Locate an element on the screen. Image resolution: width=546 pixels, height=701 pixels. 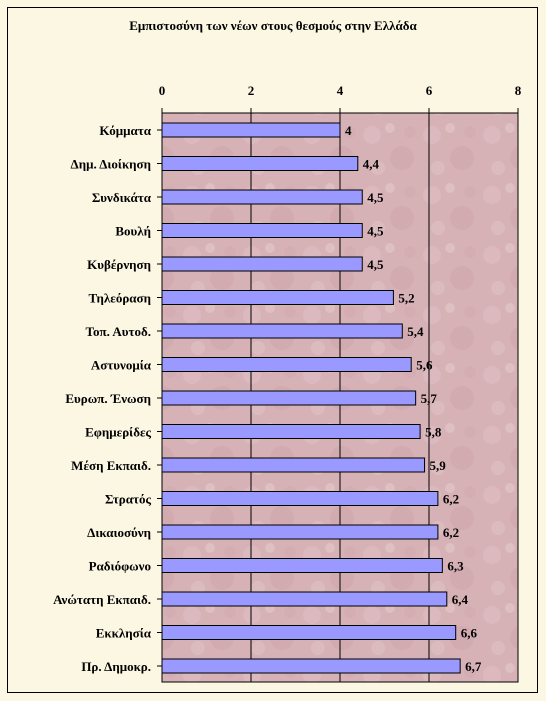
x-tick-label: 8 is located at coordinates (518, 90).